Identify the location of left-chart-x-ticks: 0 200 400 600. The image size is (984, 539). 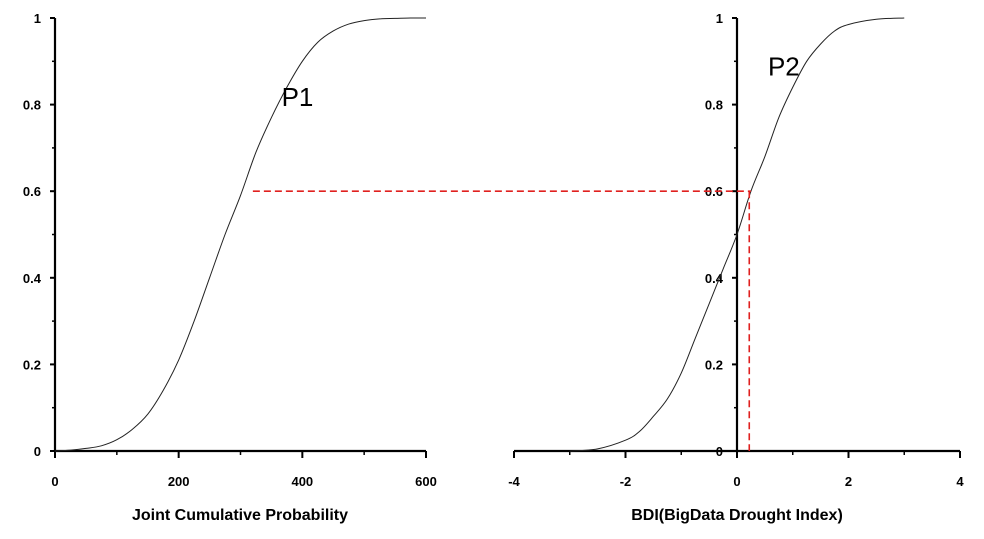
(244, 470).